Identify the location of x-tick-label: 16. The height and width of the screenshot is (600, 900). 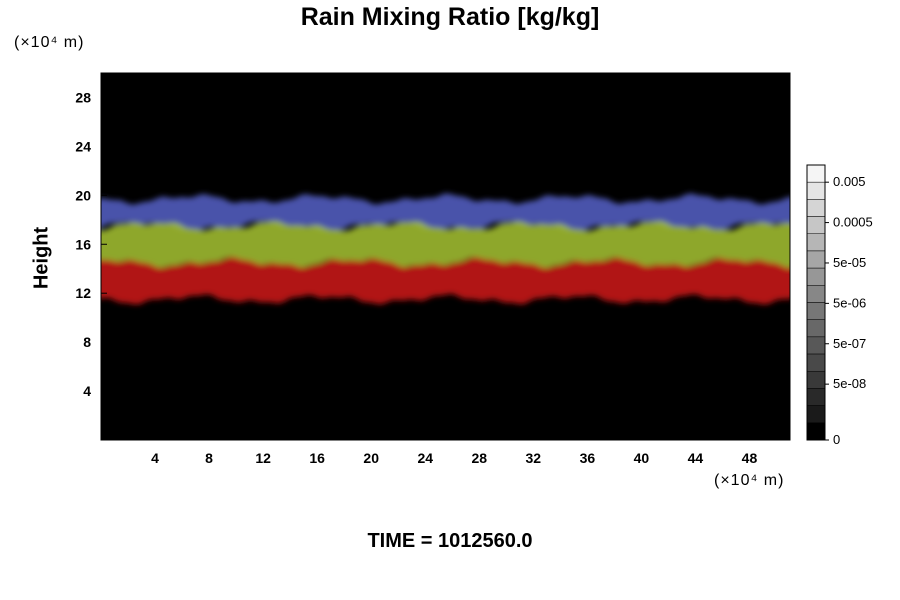
(317, 458).